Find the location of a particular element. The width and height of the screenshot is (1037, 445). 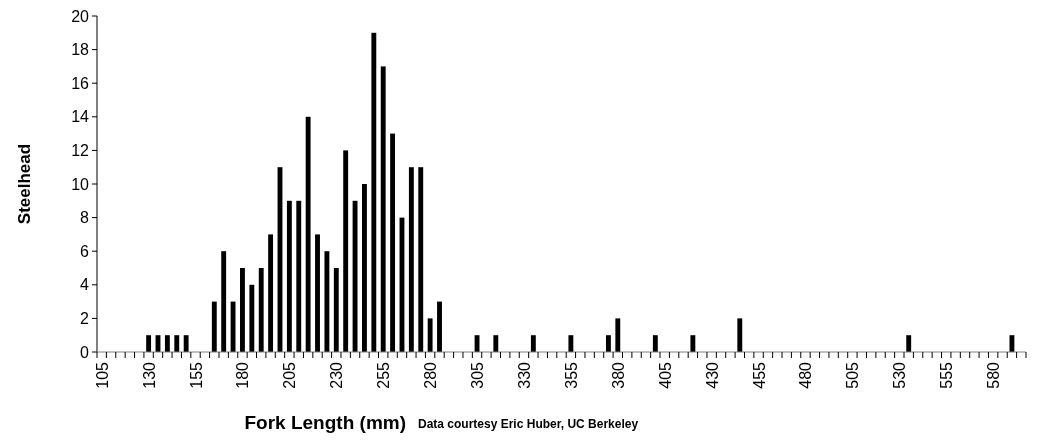

x-tick-label: 405 is located at coordinates (665, 375).